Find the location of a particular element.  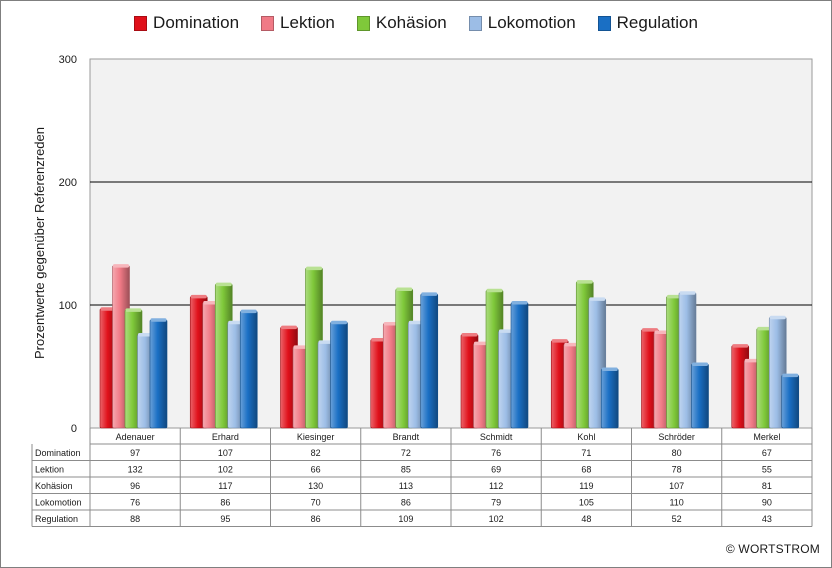

table-row-label: Kohäsion is located at coordinates (54, 486).